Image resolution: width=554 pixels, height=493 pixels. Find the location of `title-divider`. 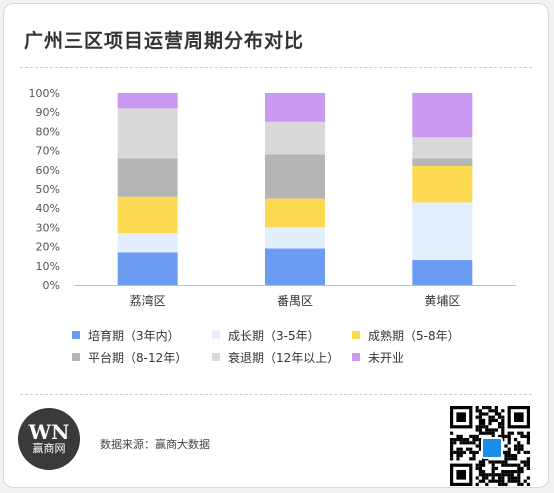

title-divider is located at coordinates (276, 67).